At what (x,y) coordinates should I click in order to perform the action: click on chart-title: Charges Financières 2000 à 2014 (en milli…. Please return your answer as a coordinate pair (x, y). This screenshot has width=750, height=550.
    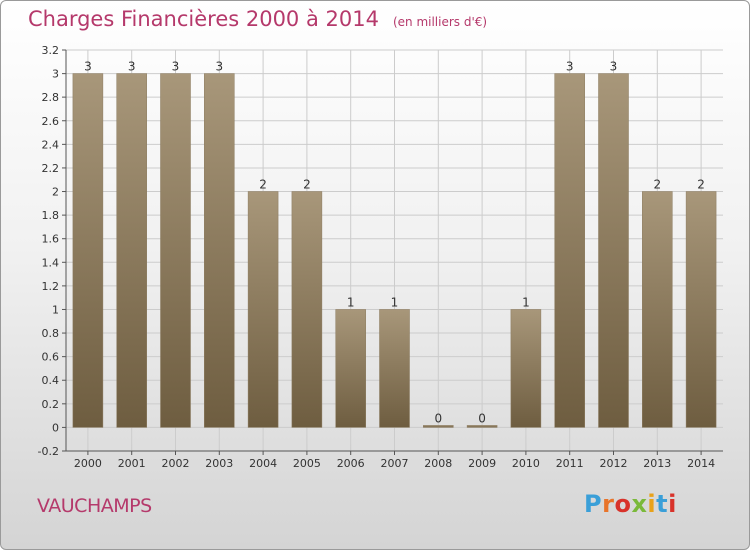
    Looking at the image, I should click on (257, 19).